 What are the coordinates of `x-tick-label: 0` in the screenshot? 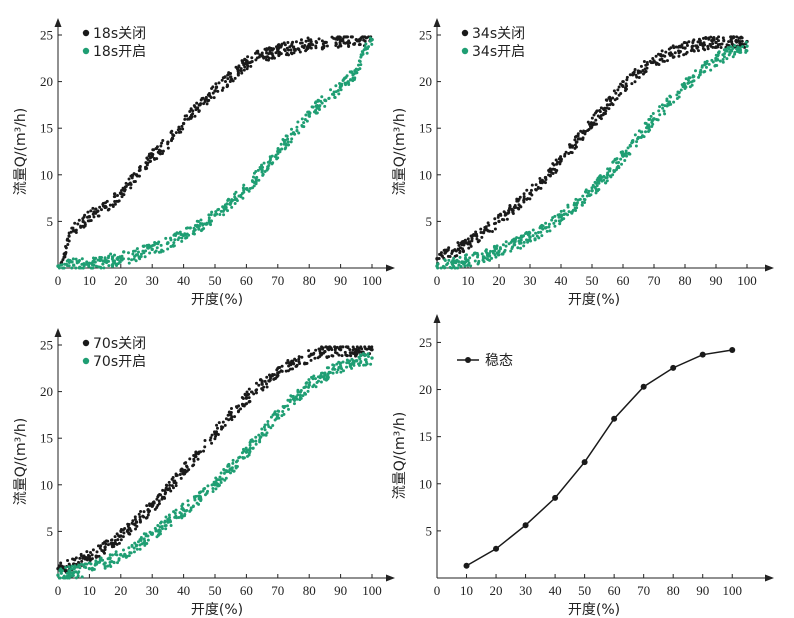 It's located at (437, 280).